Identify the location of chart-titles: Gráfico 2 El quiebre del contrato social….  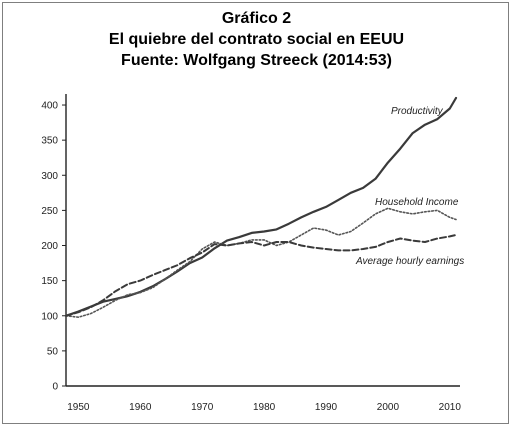
(256, 39).